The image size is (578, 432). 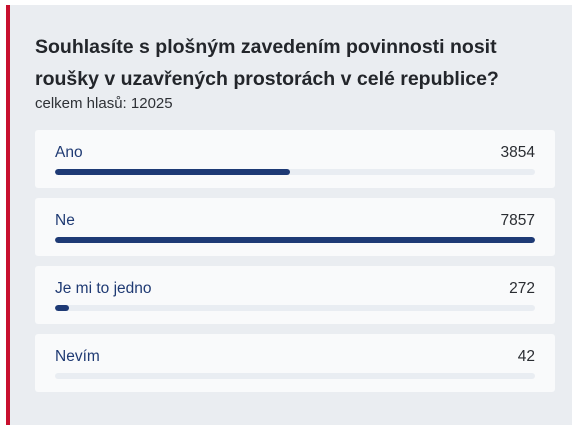 What do you see at coordinates (65, 220) in the screenshot?
I see `option-label: Ne` at bounding box center [65, 220].